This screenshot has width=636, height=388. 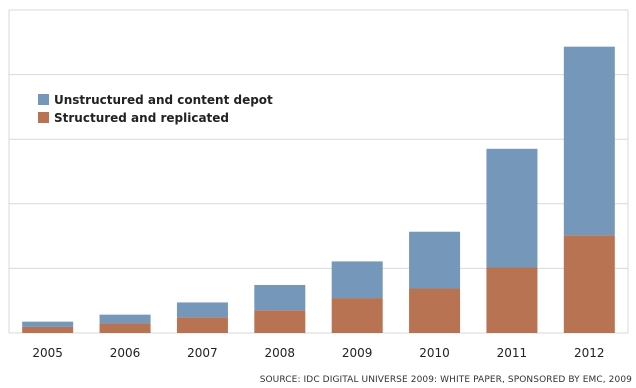 I want to click on x-tick-label-2007: 2007, so click(x=202, y=353).